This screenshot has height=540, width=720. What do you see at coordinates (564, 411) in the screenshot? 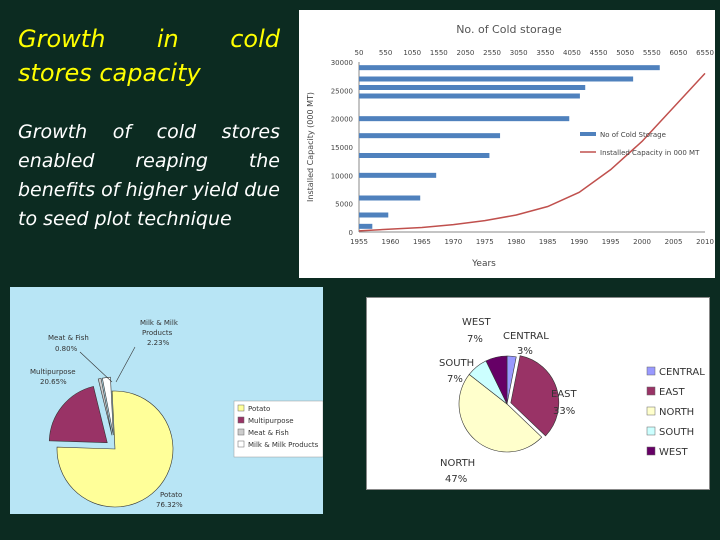
I see `region-value: 33%` at bounding box center [564, 411].